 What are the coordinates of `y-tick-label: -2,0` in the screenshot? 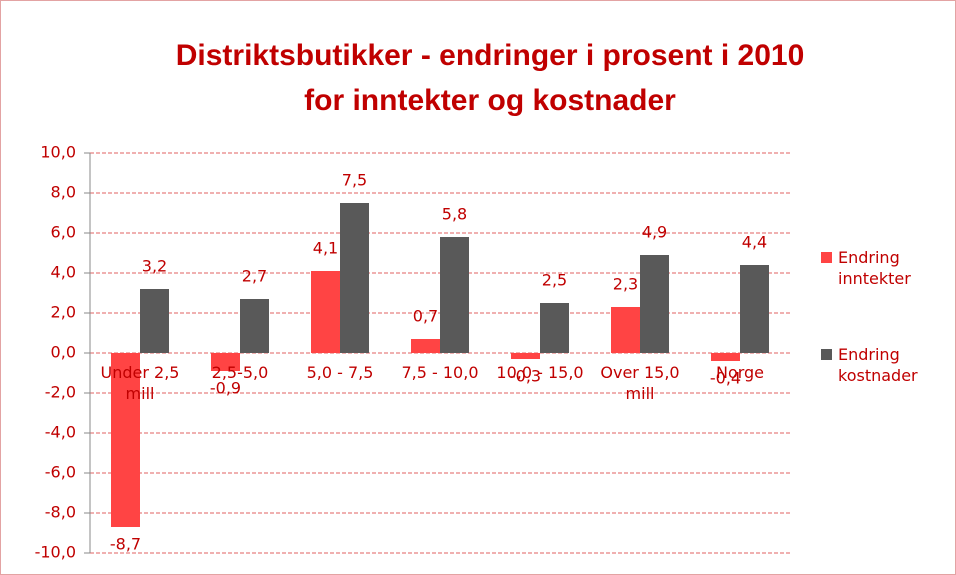 It's located at (60, 392).